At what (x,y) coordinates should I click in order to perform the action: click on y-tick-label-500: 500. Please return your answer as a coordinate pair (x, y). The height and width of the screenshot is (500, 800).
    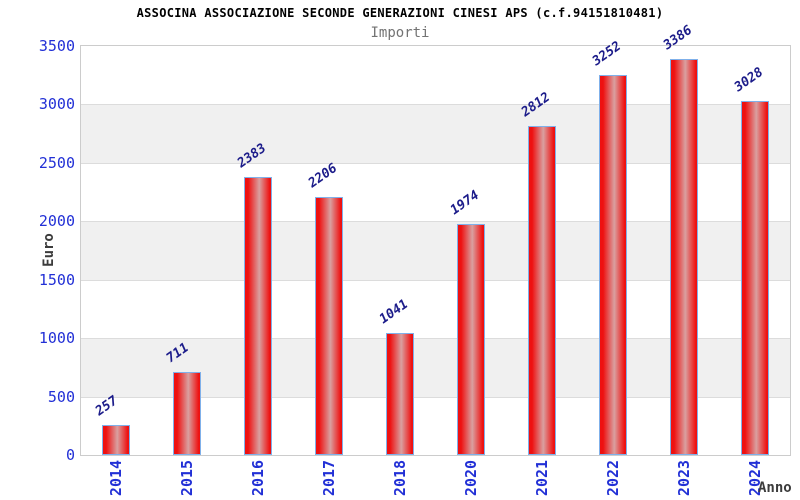
    Looking at the image, I should click on (61, 396).